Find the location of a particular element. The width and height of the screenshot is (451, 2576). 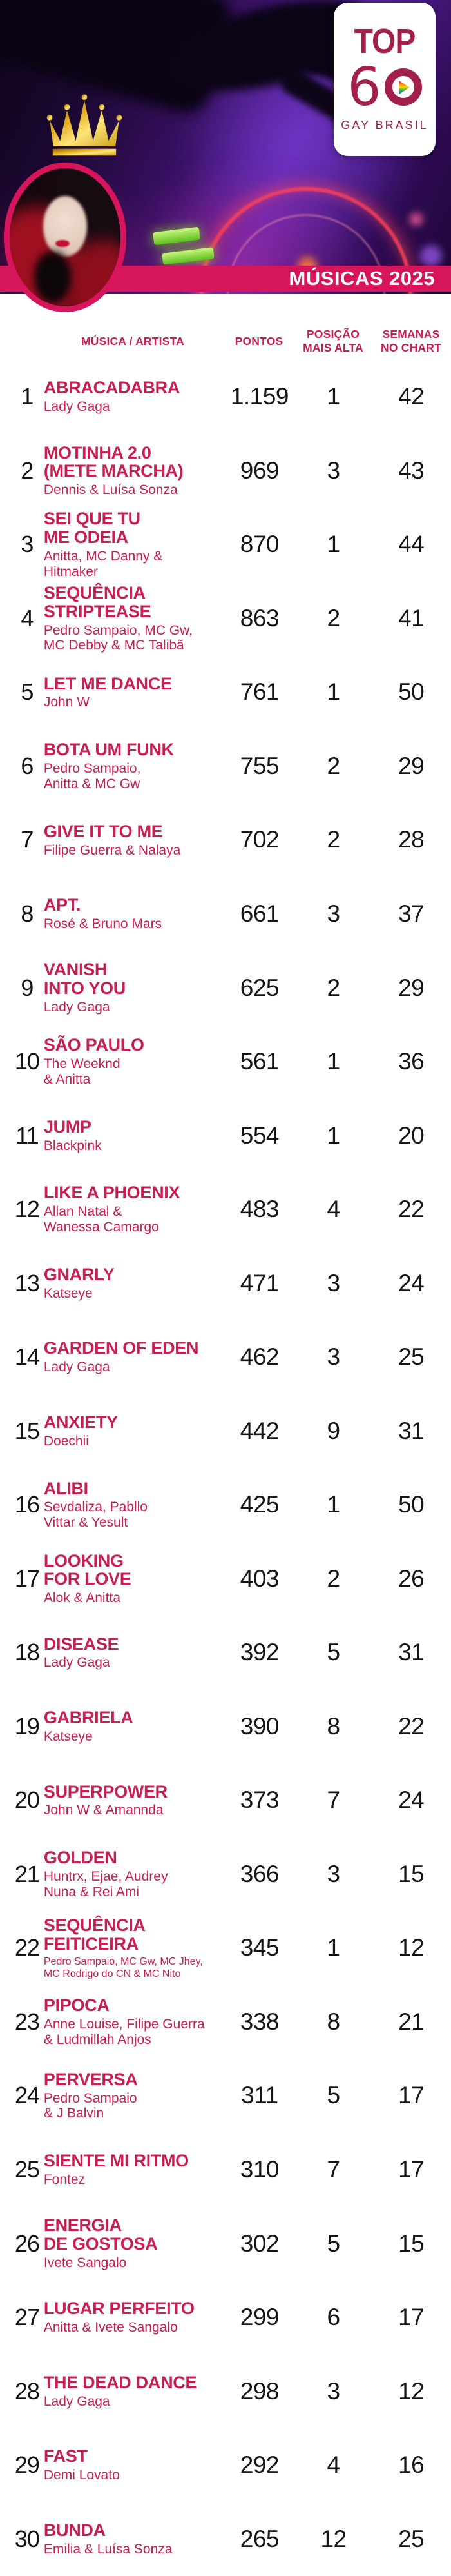

points-cell: 471 is located at coordinates (260, 1282).